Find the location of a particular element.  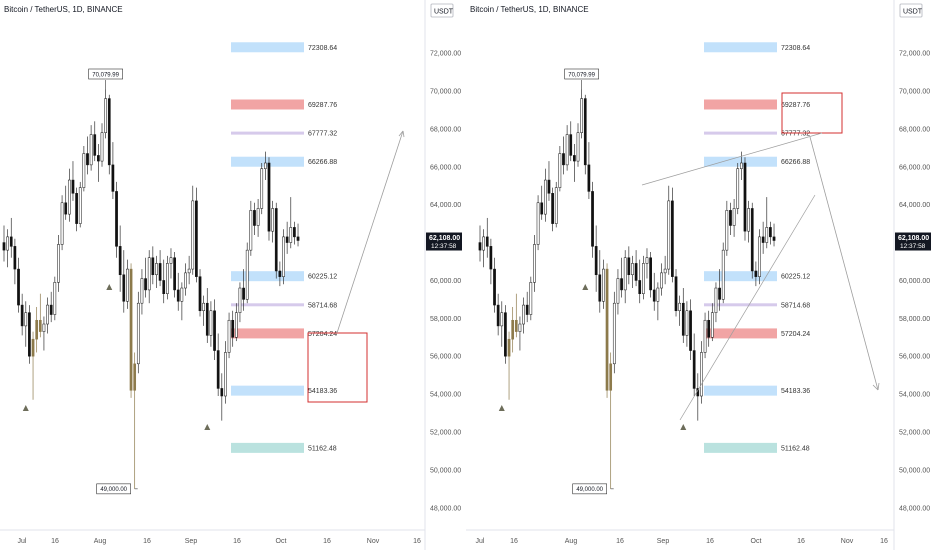

last-price: 62,108.00 is located at coordinates (913, 238).